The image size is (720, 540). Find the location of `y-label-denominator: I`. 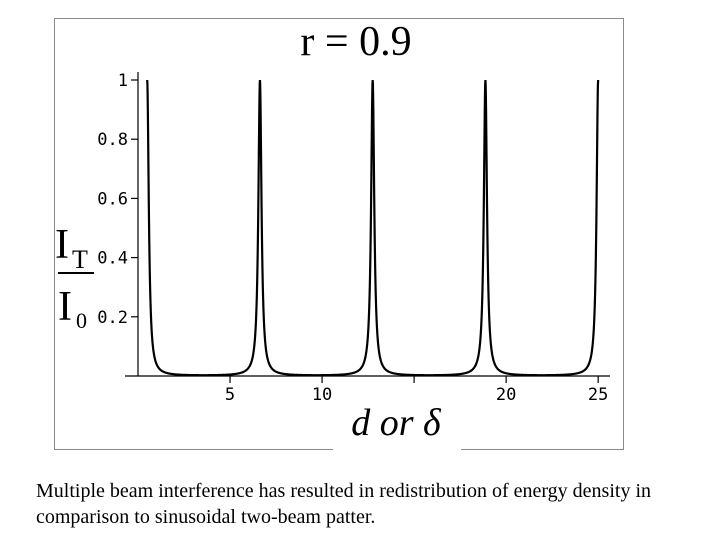

y-label-denominator: I is located at coordinates (65, 307).